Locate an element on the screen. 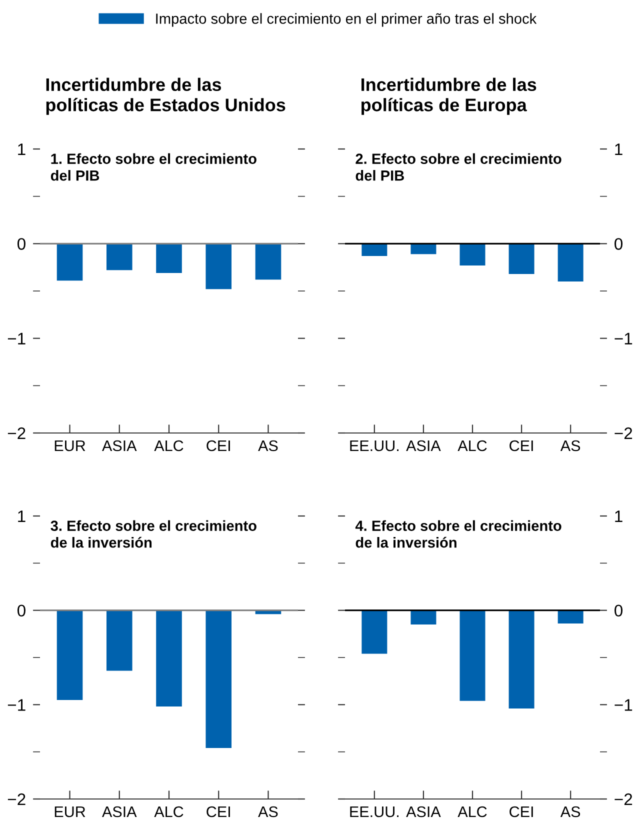 Image resolution: width=636 pixels, height=828 pixels. chart-title: Incertidumbre de las políticas de Europa is located at coordinates (448, 96).